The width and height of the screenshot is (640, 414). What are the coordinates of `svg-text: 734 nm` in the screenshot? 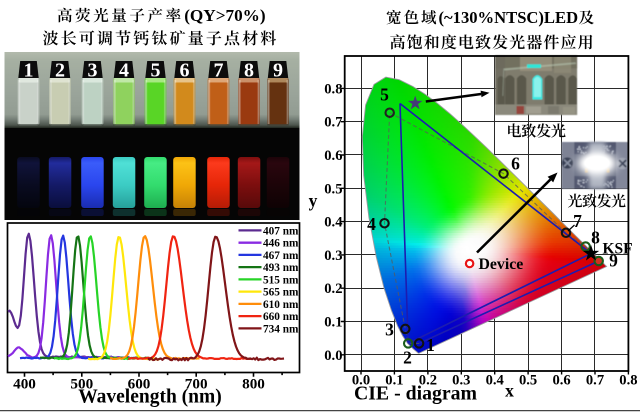 It's located at (281, 329).